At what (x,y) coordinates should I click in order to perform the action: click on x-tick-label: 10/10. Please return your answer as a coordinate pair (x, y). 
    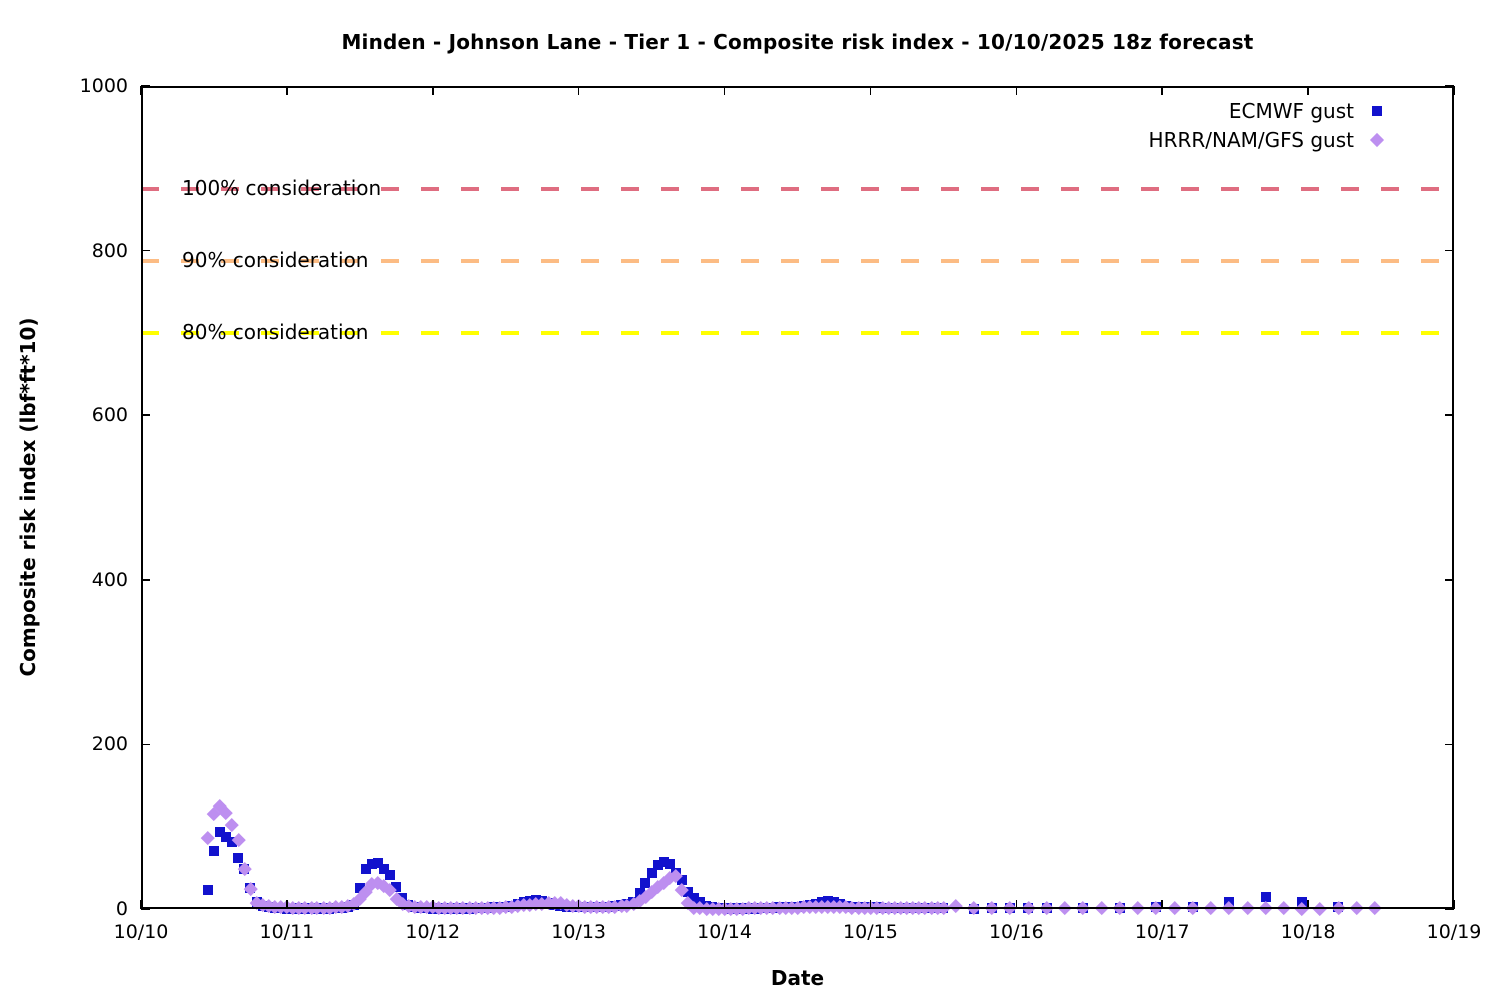
    Looking at the image, I should click on (141, 932).